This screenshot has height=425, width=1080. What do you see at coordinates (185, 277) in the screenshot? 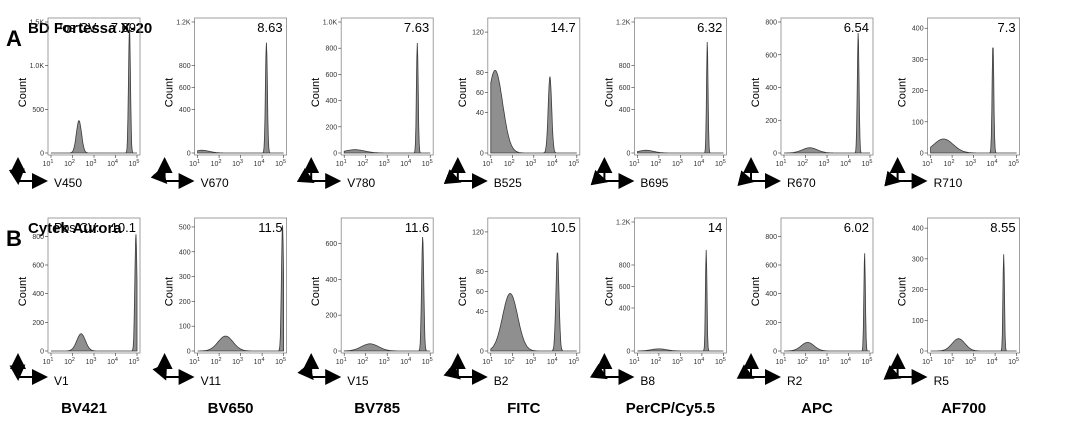
I see `y-tick-label: 300` at bounding box center [185, 277].